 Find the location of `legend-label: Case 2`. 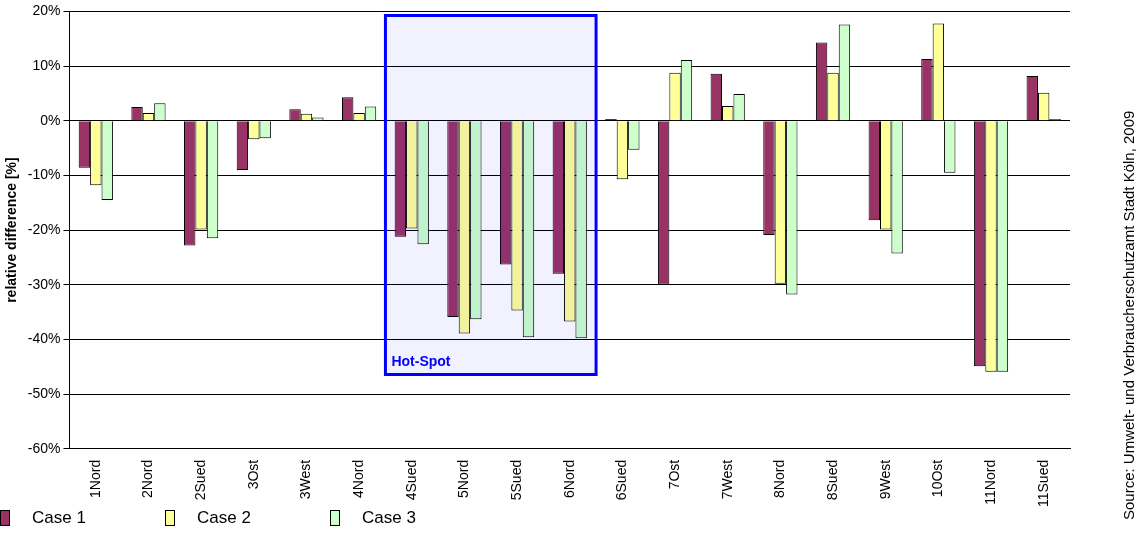

legend-label: Case 2 is located at coordinates (224, 518).